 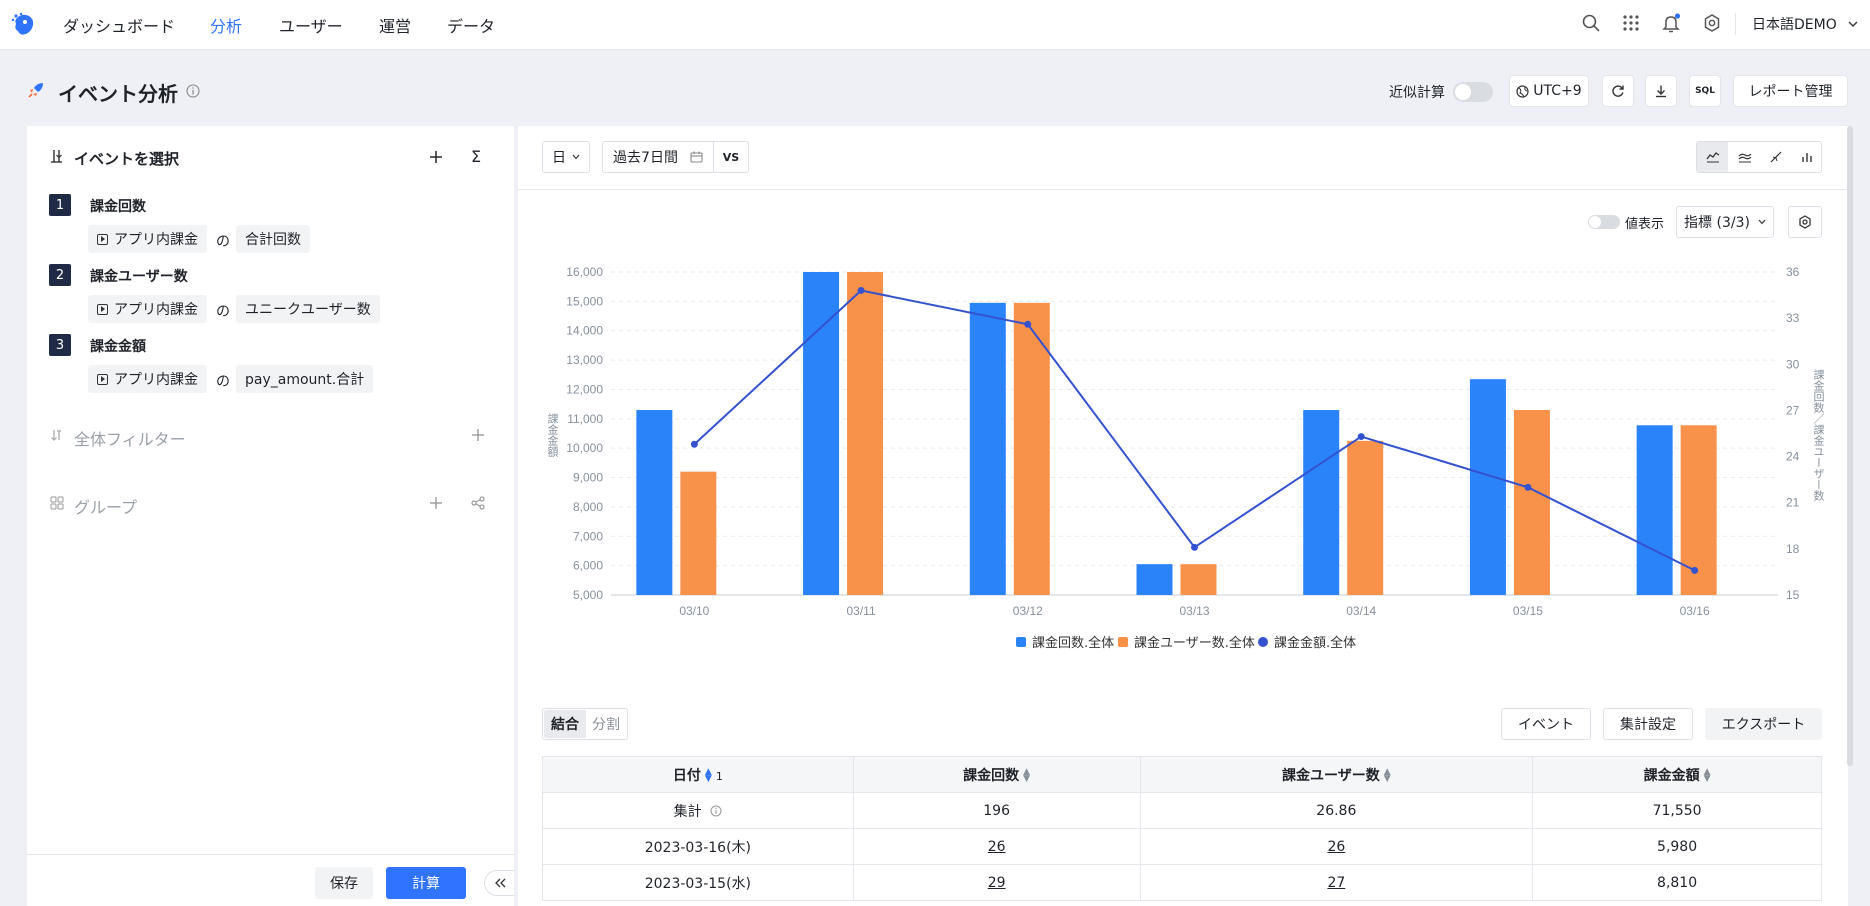 I want to click on formula-sigma-icon: Σ, so click(x=476, y=156).